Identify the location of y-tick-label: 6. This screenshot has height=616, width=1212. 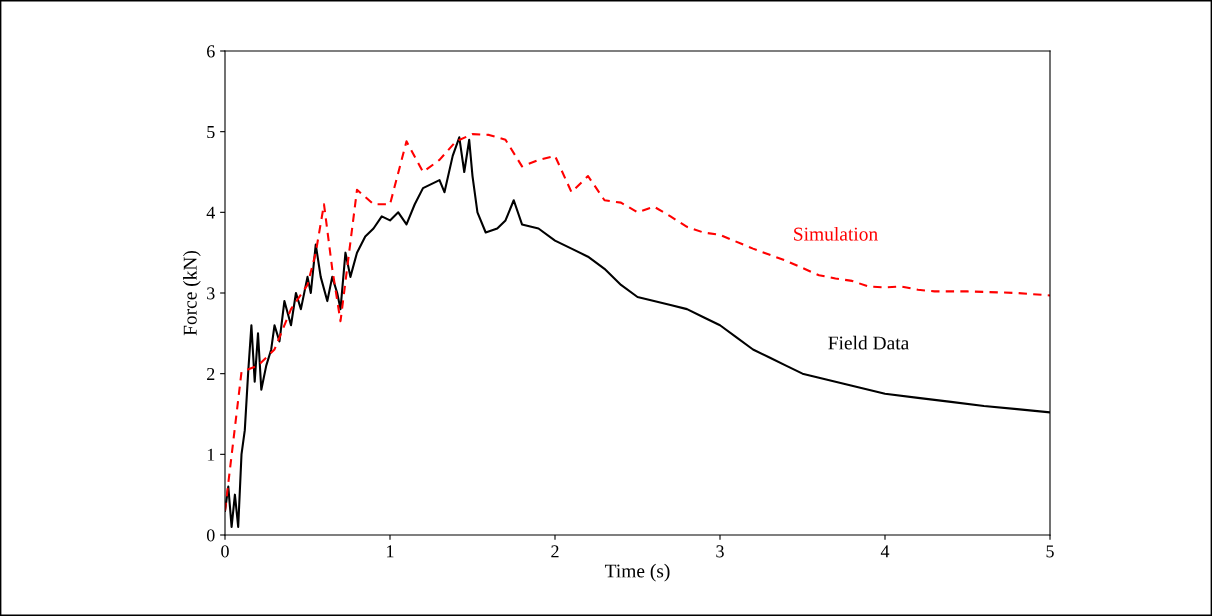
(211, 51).